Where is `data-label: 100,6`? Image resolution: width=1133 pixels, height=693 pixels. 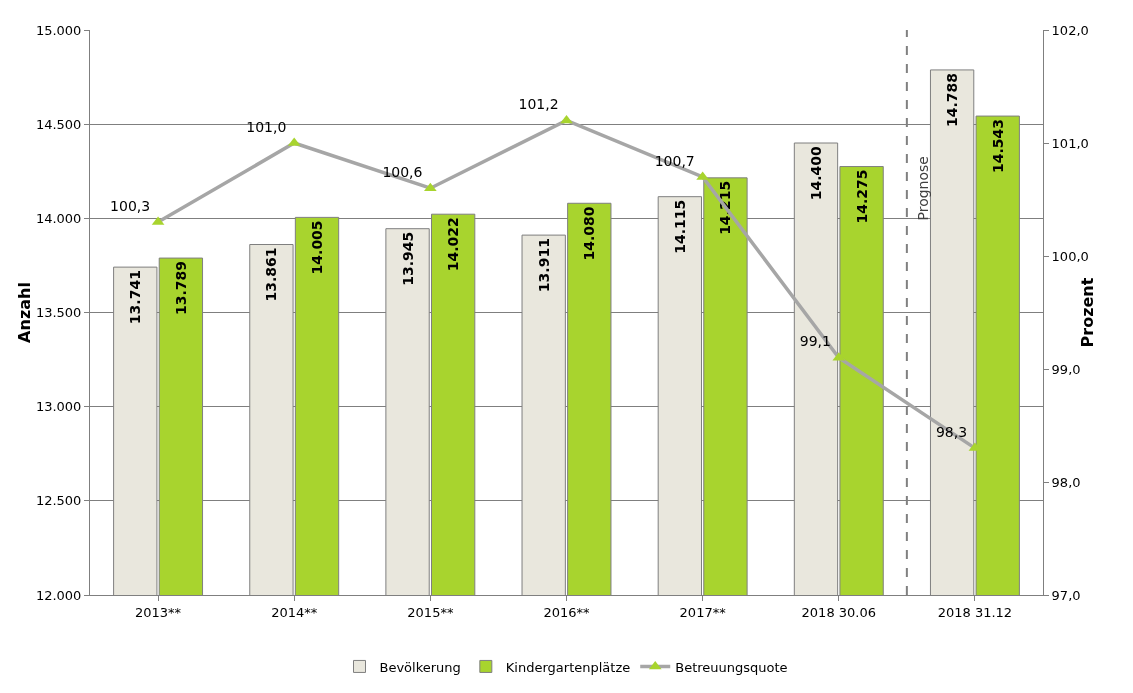
data-label: 100,6 is located at coordinates (402, 171).